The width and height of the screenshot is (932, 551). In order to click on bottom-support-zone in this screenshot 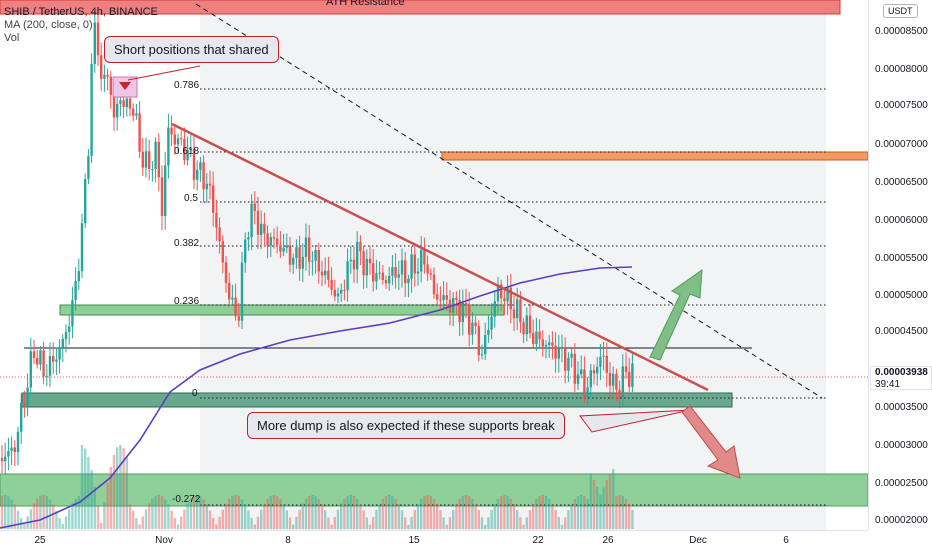, I will do `click(434, 490)`.